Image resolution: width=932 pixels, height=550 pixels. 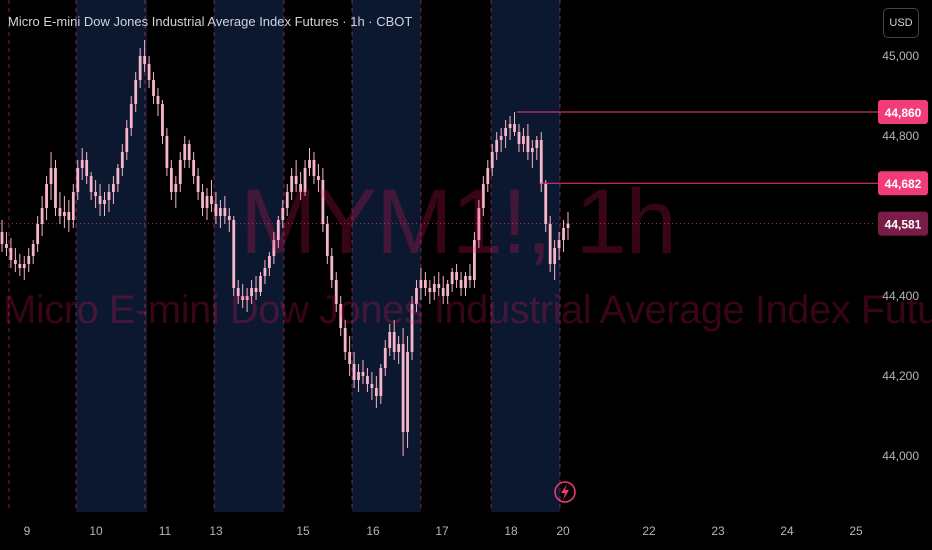 What do you see at coordinates (900, 256) in the screenshot?
I see `price-axis: 45,000 44,800 44,400 44,200 44,000` at bounding box center [900, 256].